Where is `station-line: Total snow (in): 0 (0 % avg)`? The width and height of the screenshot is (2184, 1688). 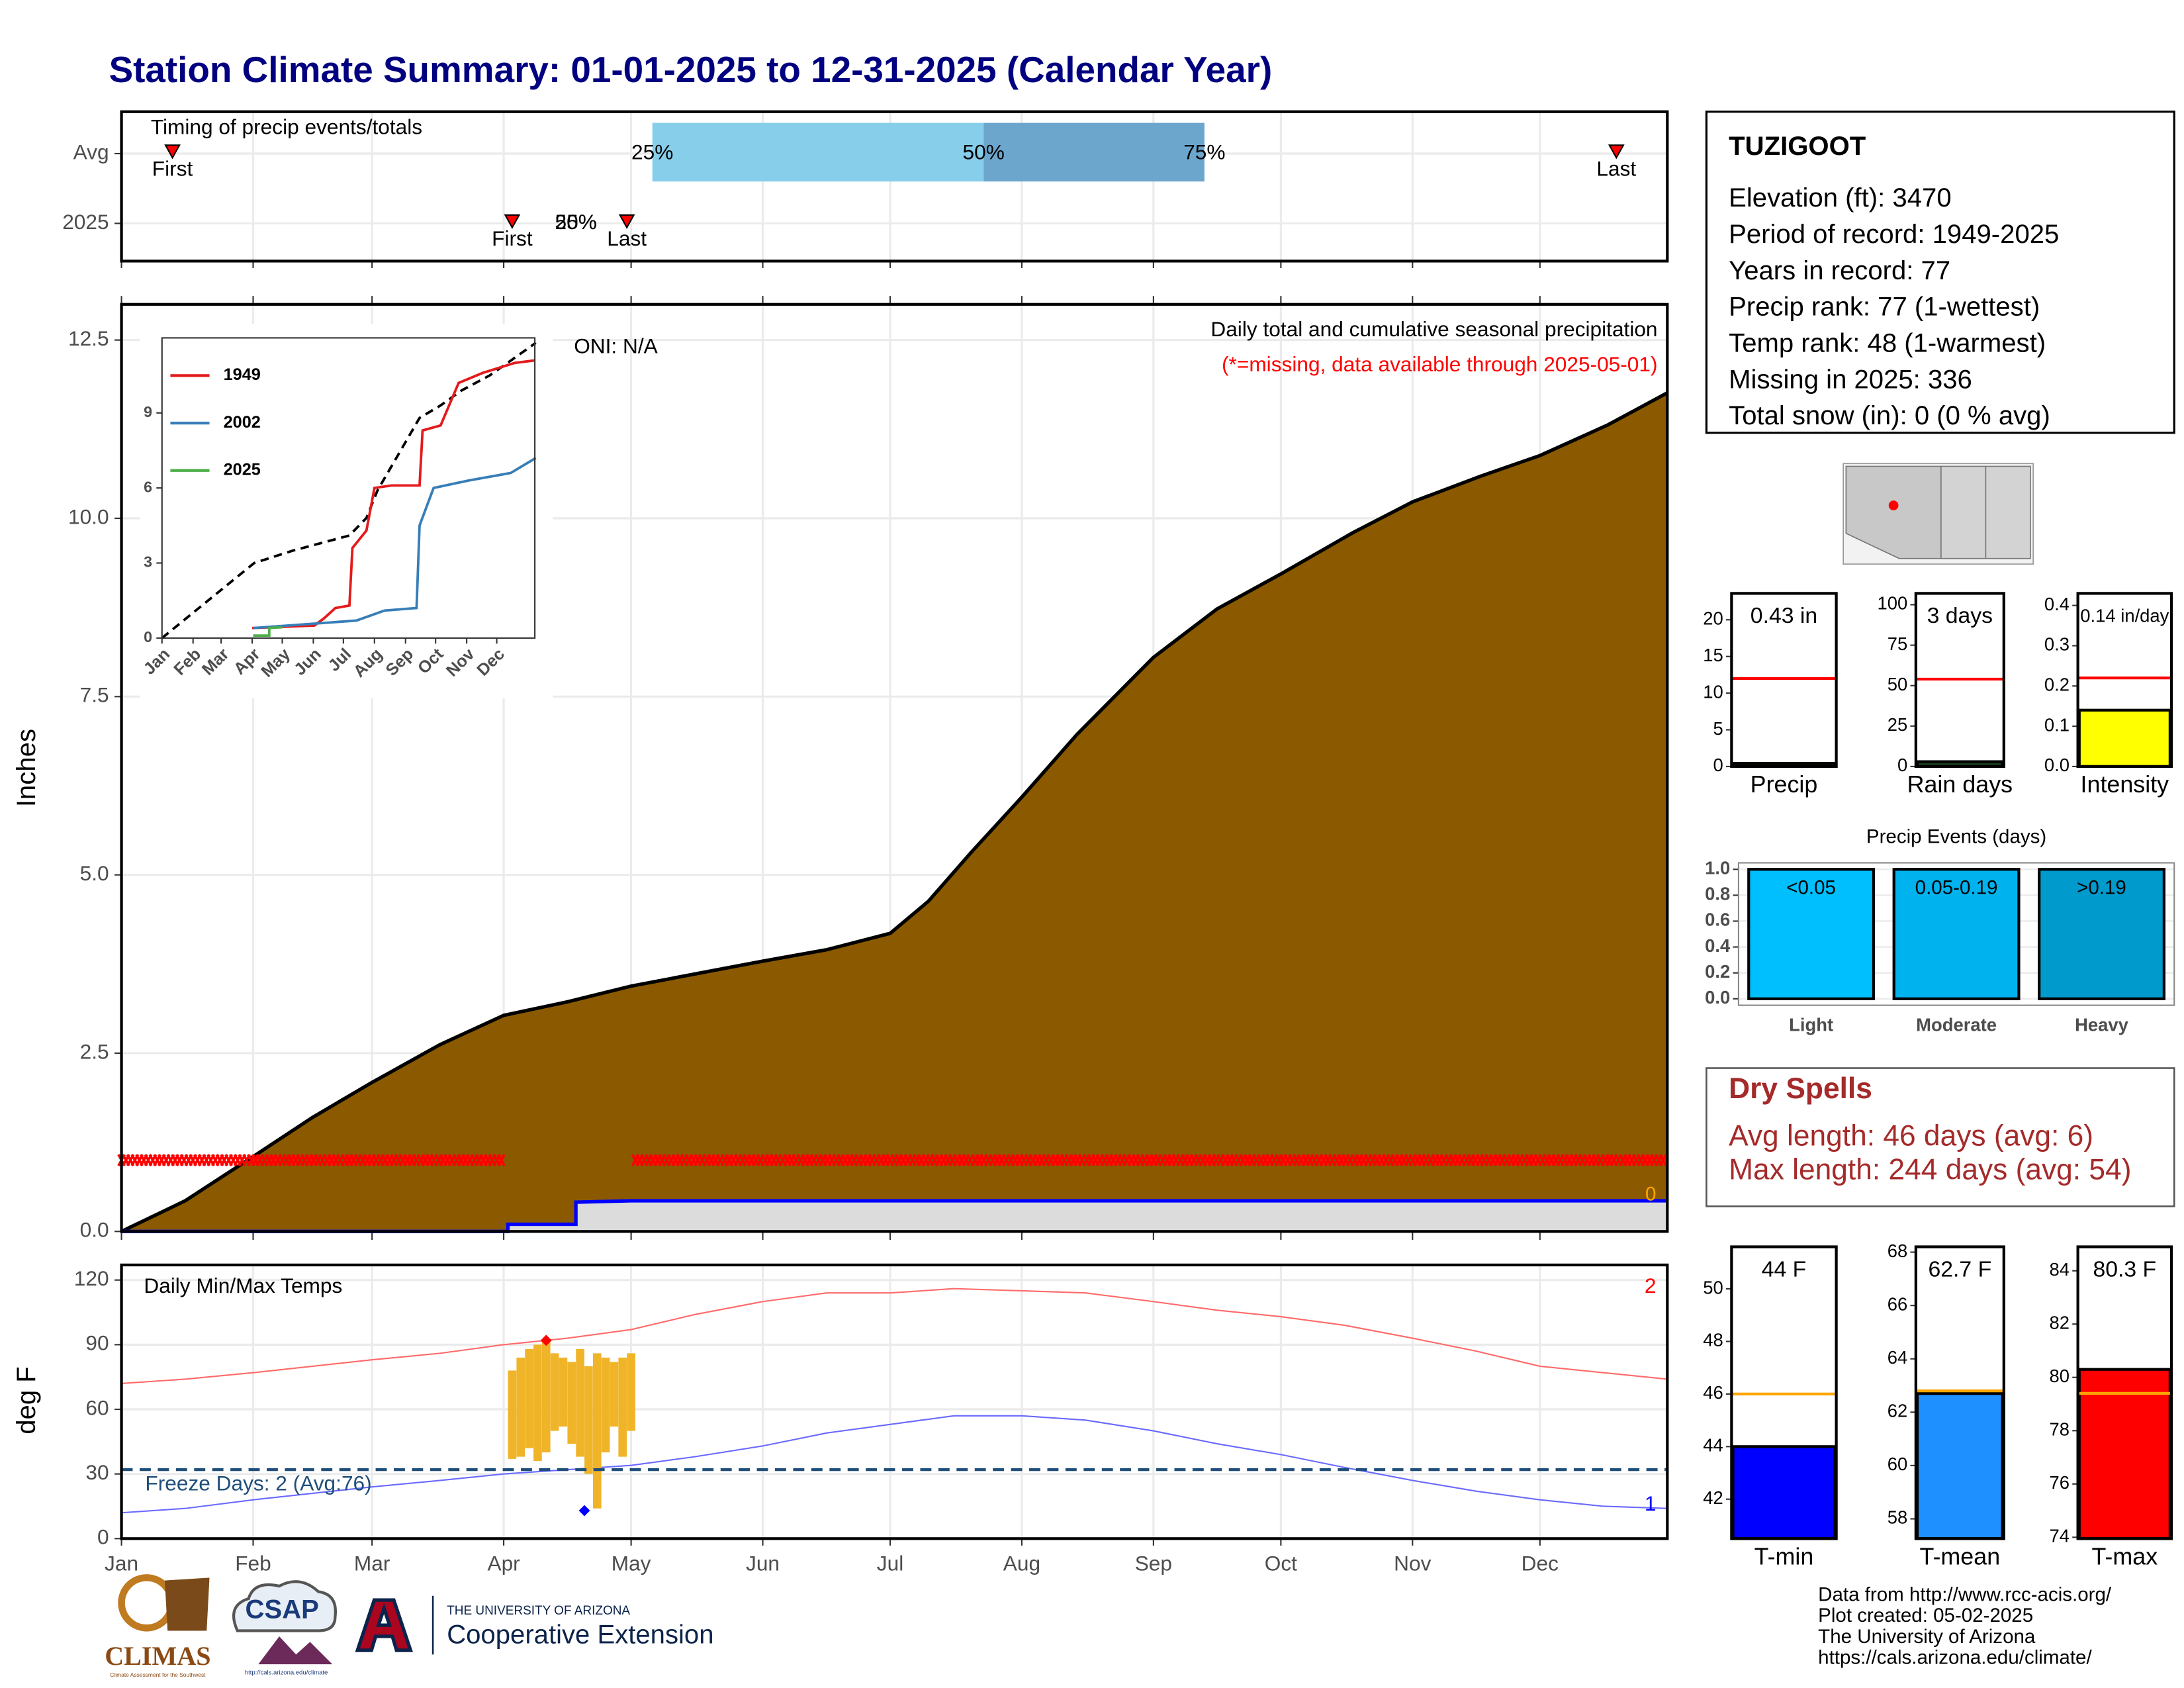
station-line: Total snow (in): 0 (0 % avg) is located at coordinates (1889, 415).